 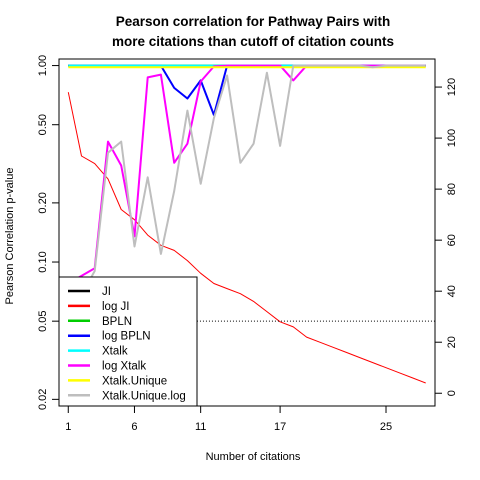 I want to click on legend-label-1: log JI, so click(x=116, y=307).